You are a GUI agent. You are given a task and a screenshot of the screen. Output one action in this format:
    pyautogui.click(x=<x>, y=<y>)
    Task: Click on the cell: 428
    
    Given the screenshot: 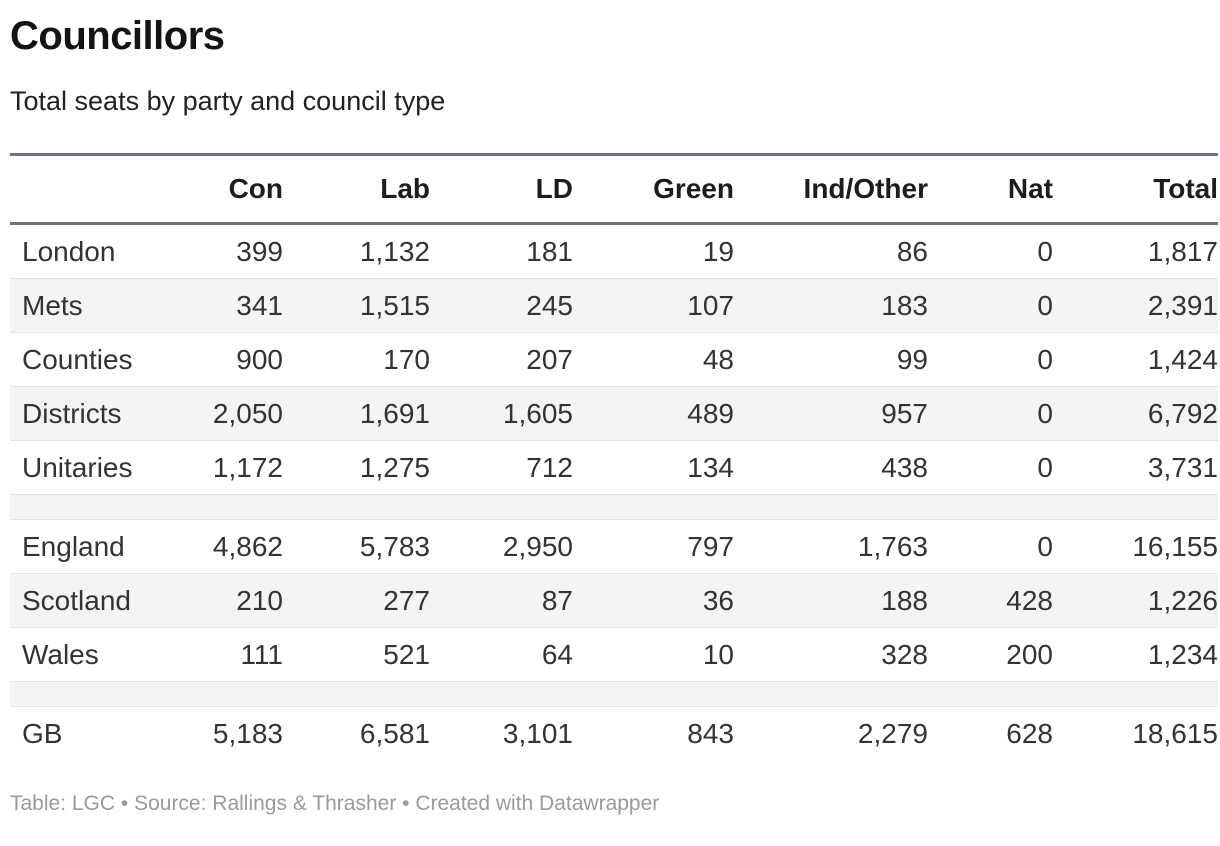 What is the action you would take?
    pyautogui.click(x=1029, y=600)
    